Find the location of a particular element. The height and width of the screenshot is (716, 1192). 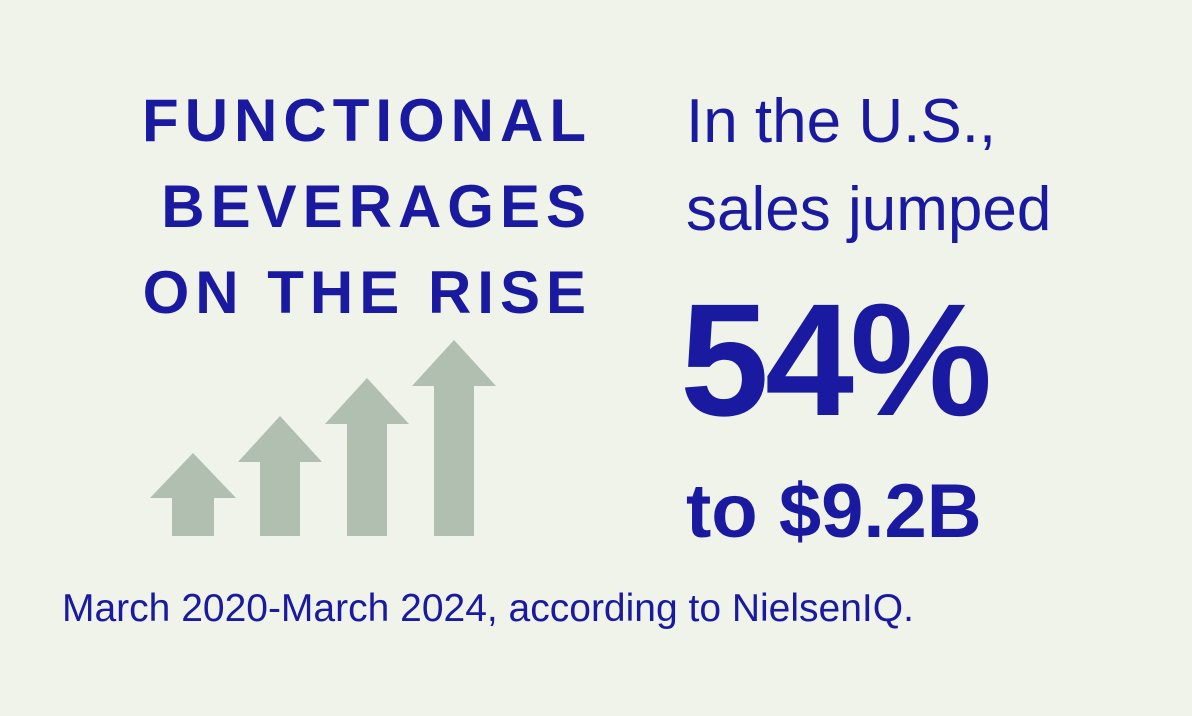

stat-intro: In the U.S., sales jumped is located at coordinates (868, 166).